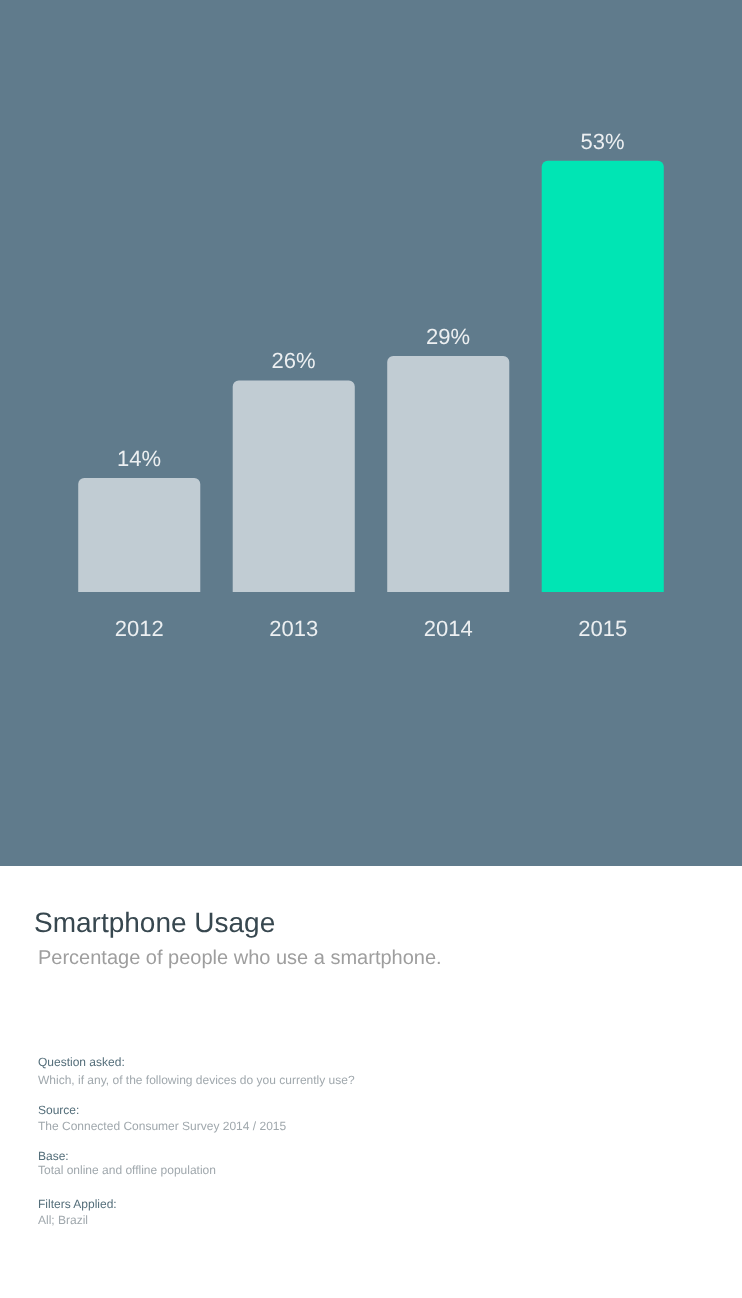  I want to click on x-tick-label: 2012, so click(139, 630).